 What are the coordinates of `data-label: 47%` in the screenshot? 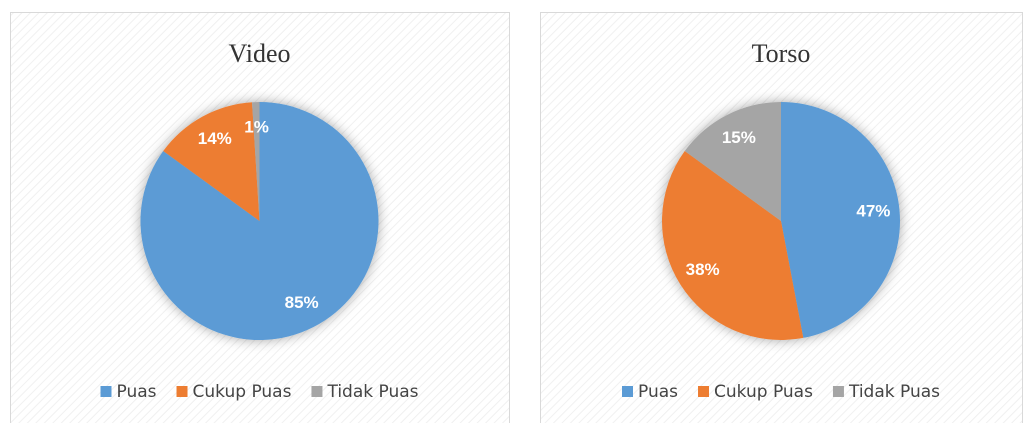 It's located at (873, 211).